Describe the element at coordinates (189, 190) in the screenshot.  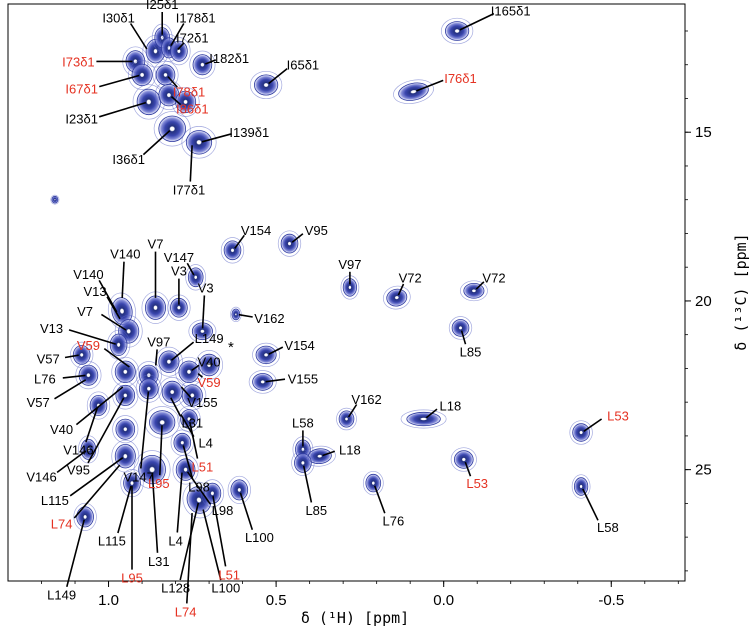
I see `peak-label: I77δ1` at that location.